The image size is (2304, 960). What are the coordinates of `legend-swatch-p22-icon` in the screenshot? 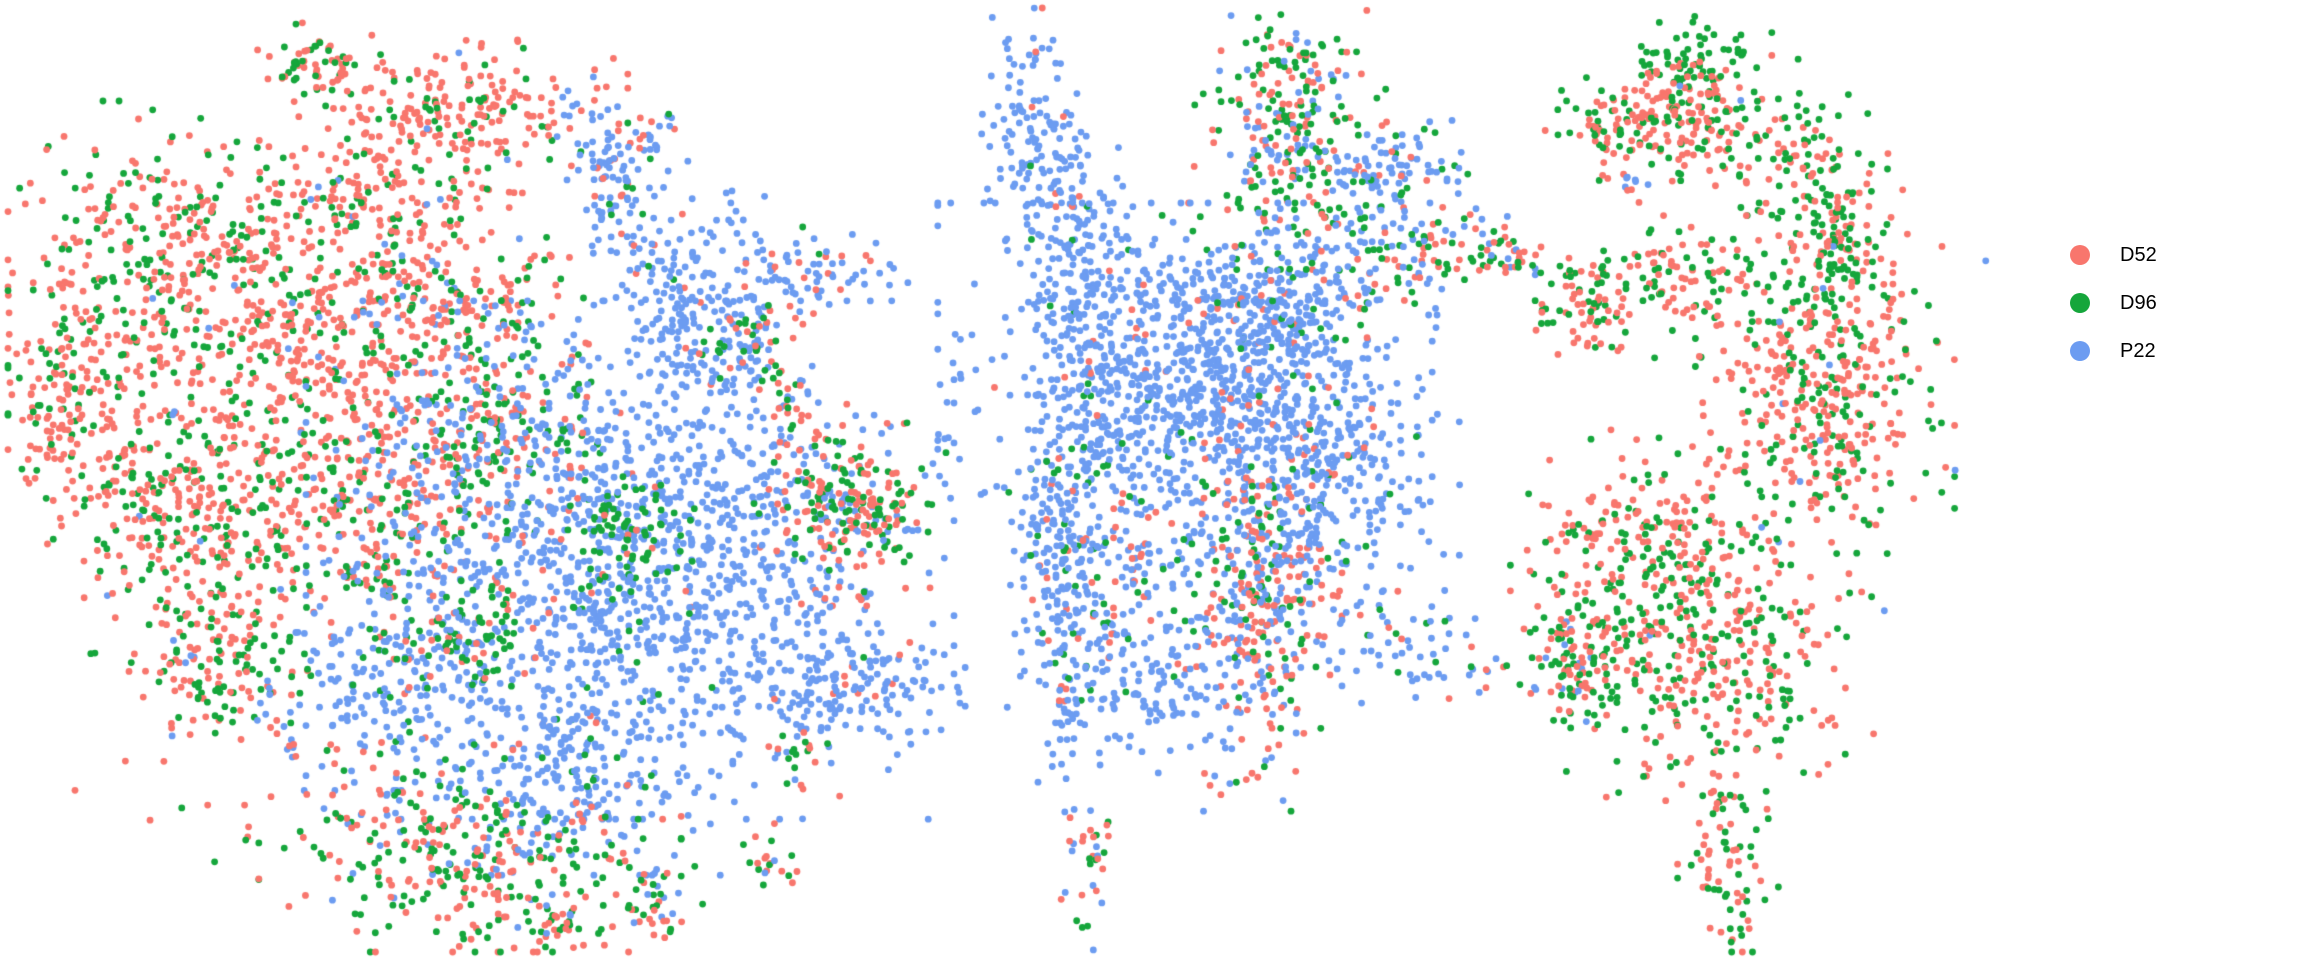 It's located at (2080, 351).